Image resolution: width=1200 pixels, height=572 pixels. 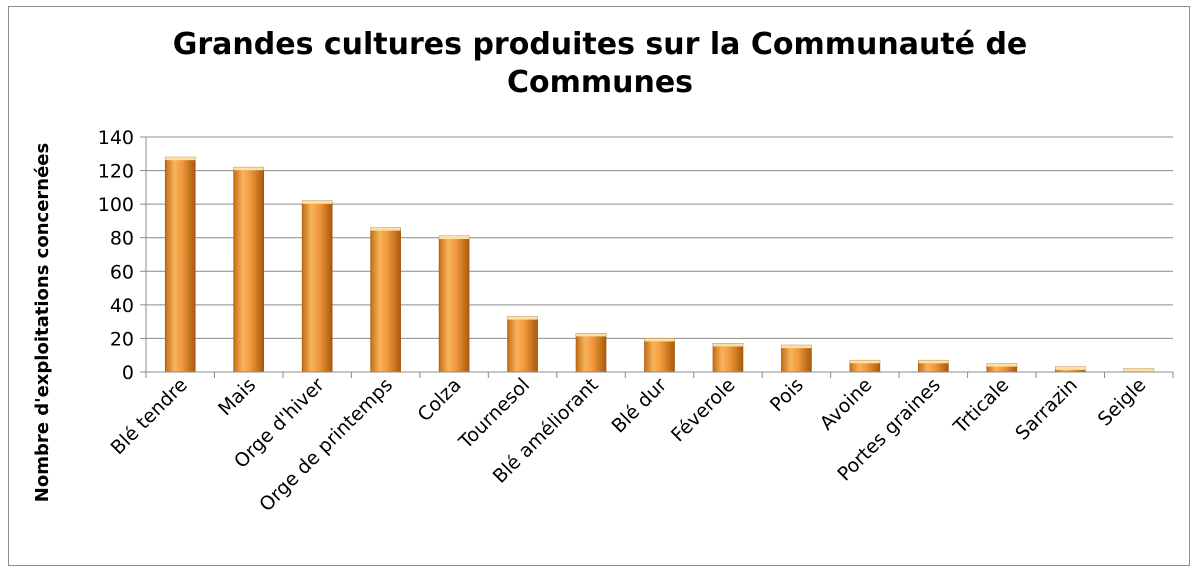 I want to click on y-tick-label: 40, so click(x=122, y=306).